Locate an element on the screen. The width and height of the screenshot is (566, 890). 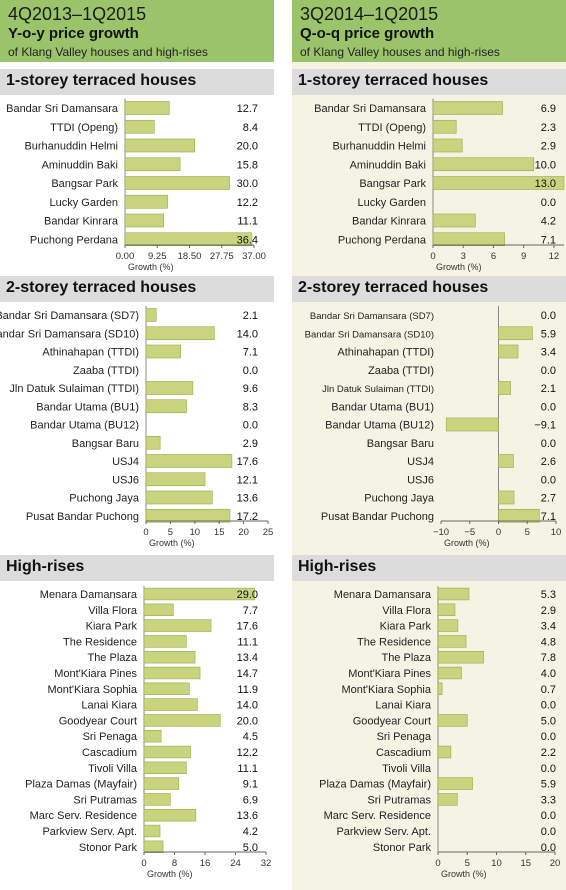
y-o-y-2storey-category-label: USJ4 is located at coordinates (125, 462).